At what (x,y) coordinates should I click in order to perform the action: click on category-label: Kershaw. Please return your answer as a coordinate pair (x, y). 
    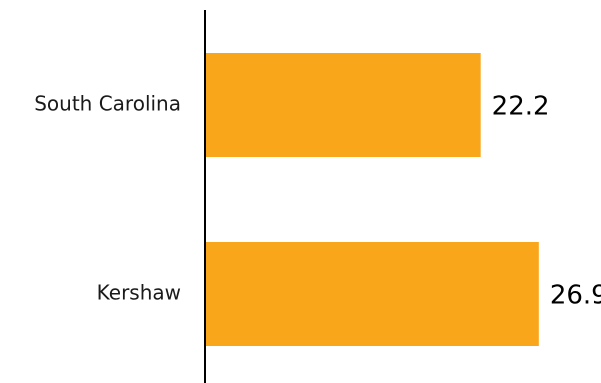
    Looking at the image, I should click on (139, 293).